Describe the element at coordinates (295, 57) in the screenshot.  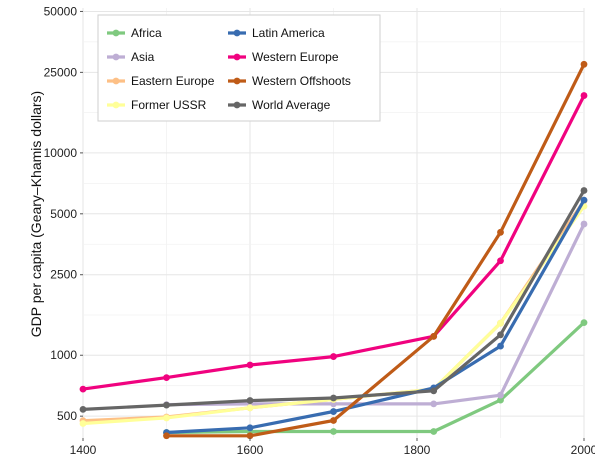
I see `legend-label: Western Europe` at that location.